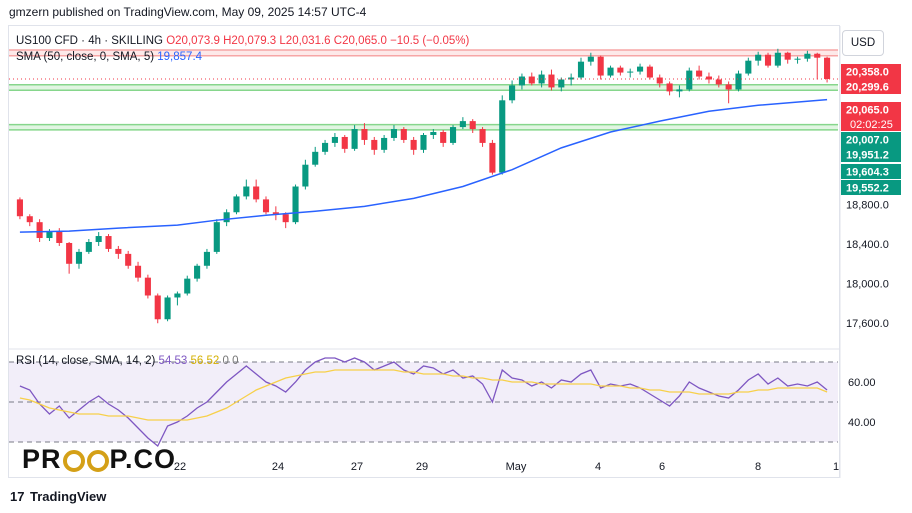 This screenshot has width=912, height=513. What do you see at coordinates (867, 285) in the screenshot?
I see `price-tick-label: 18,000.0` at bounding box center [867, 285].